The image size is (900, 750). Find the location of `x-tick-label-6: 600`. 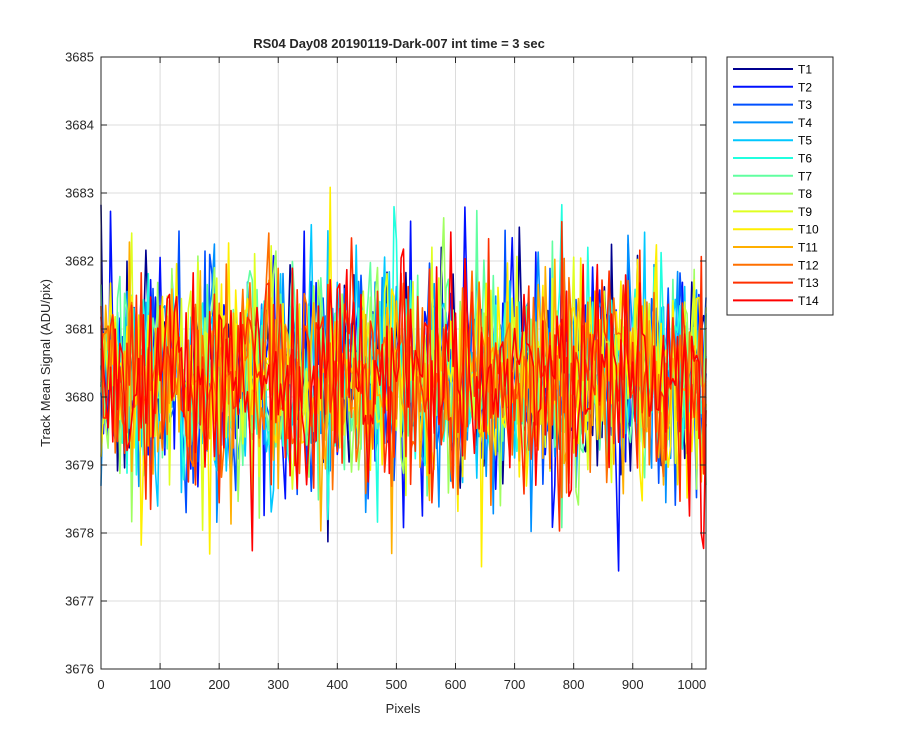

x-tick-label-6: 600 is located at coordinates (456, 684).